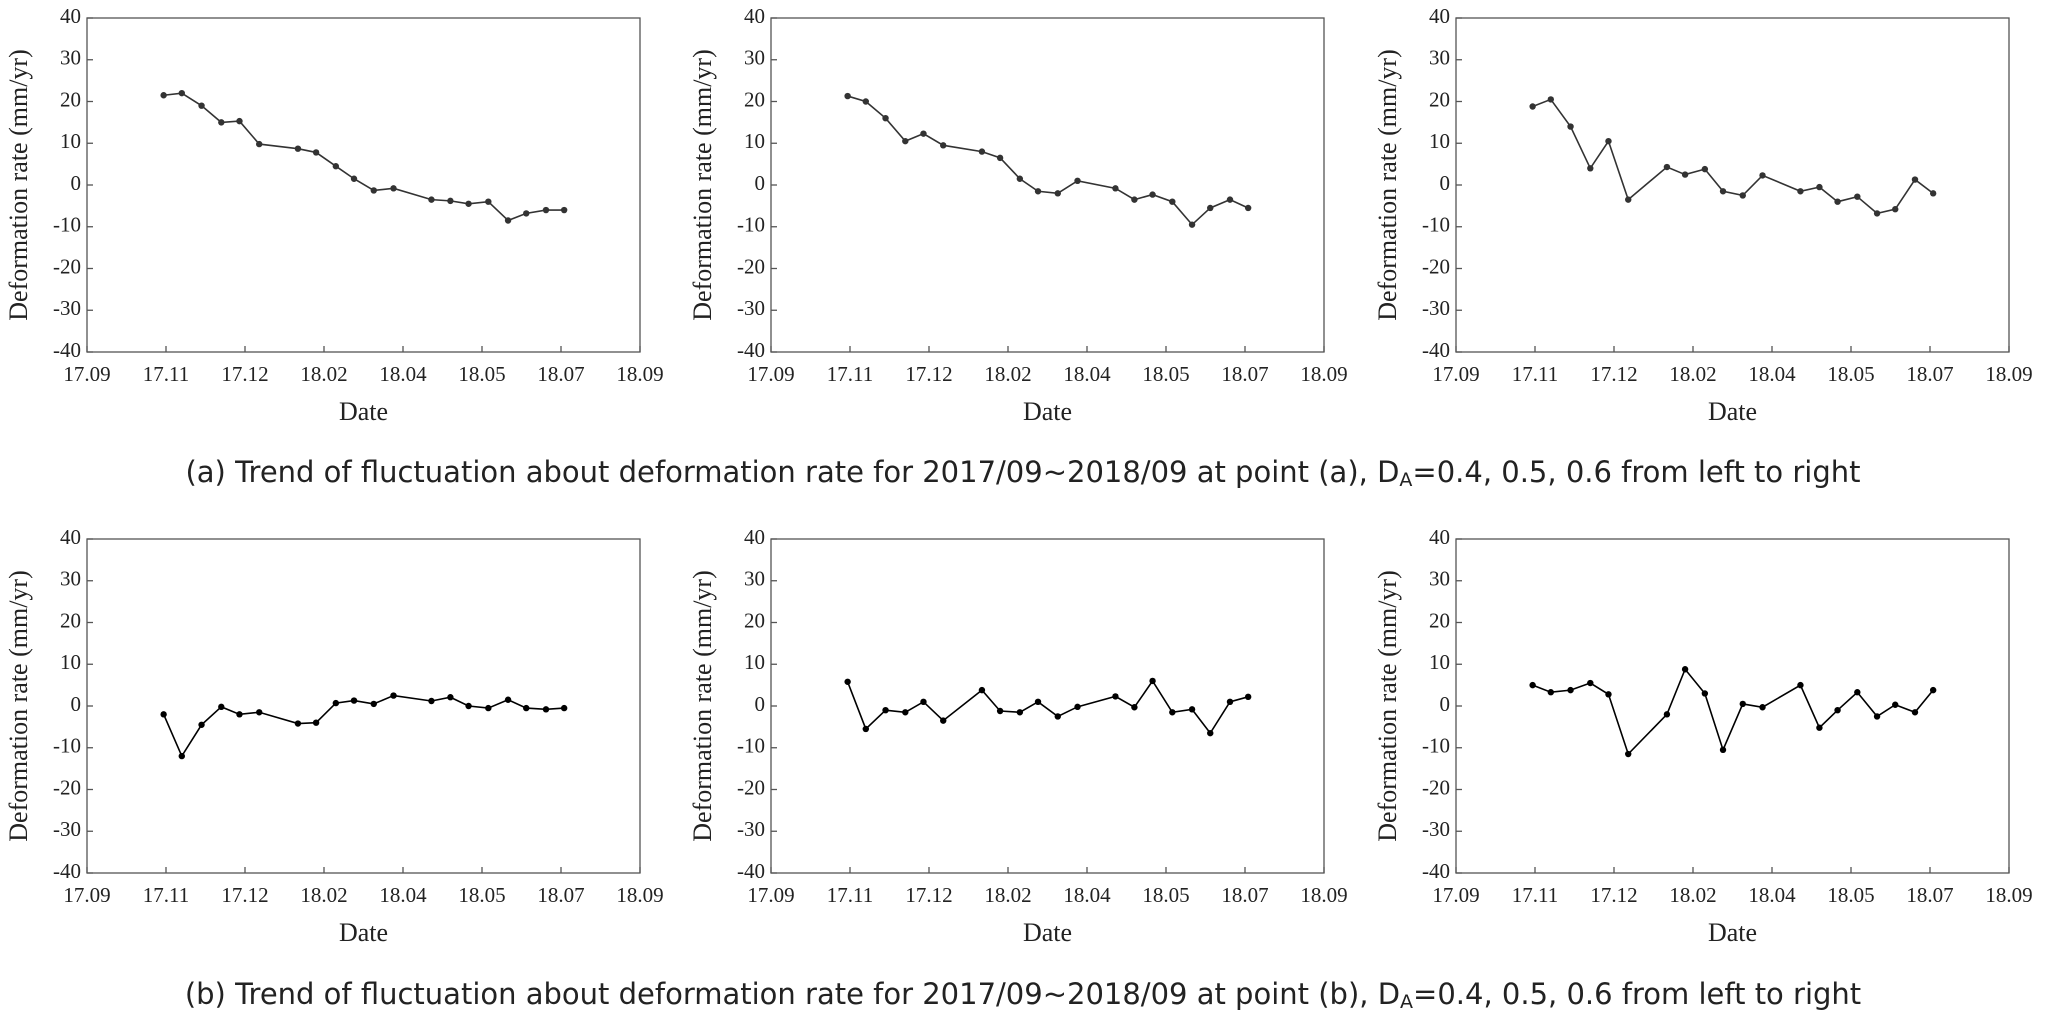 The width and height of the screenshot is (2046, 1022). What do you see at coordinates (1636, 472) in the screenshot?
I see `caption-rest: =0.4, 0.5, 0.6 from left to right` at bounding box center [1636, 472].